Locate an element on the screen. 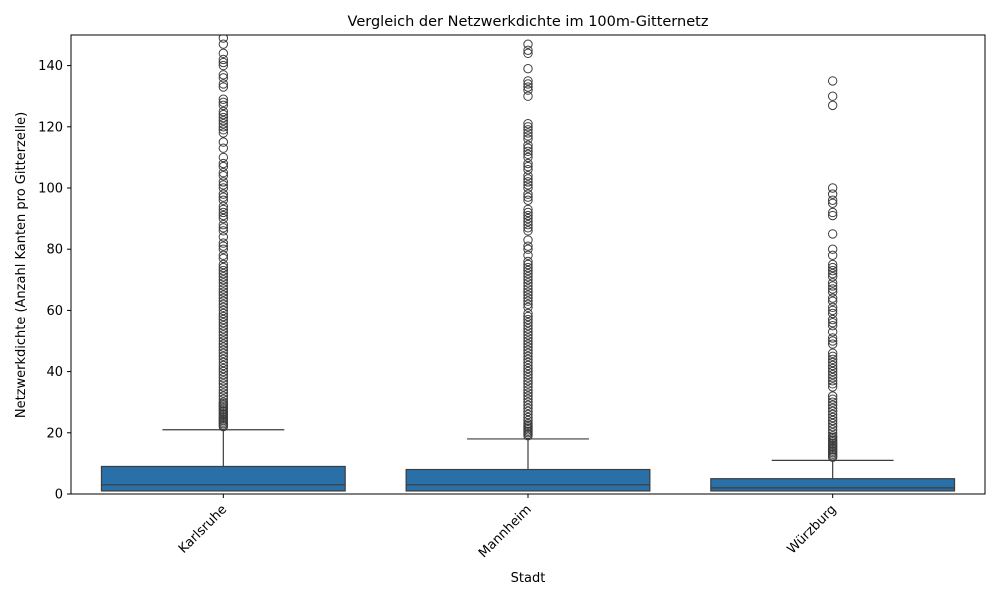 This screenshot has width=1000, height=600. box-iqr is located at coordinates (528, 480).